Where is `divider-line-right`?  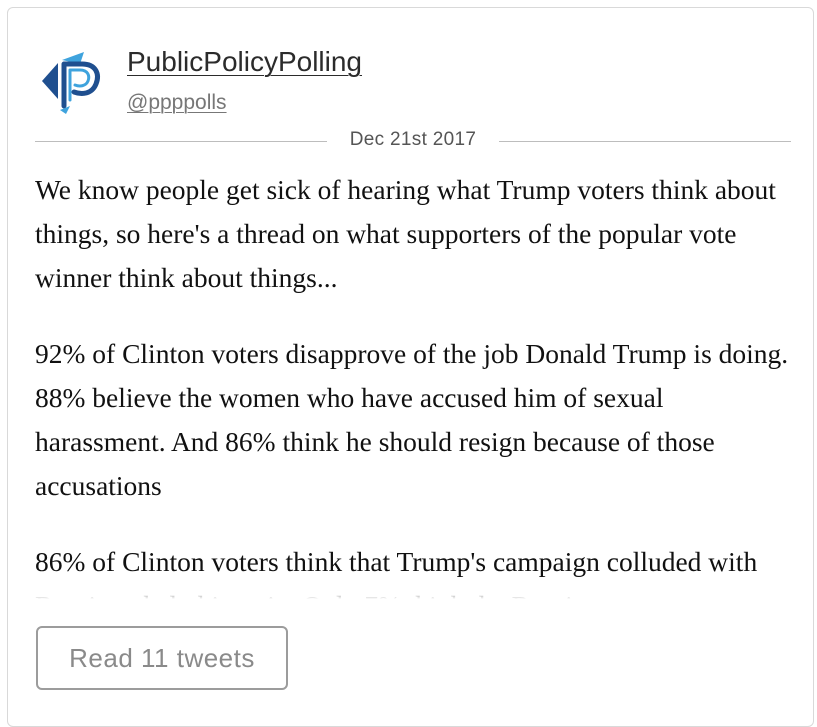 divider-line-right is located at coordinates (645, 141).